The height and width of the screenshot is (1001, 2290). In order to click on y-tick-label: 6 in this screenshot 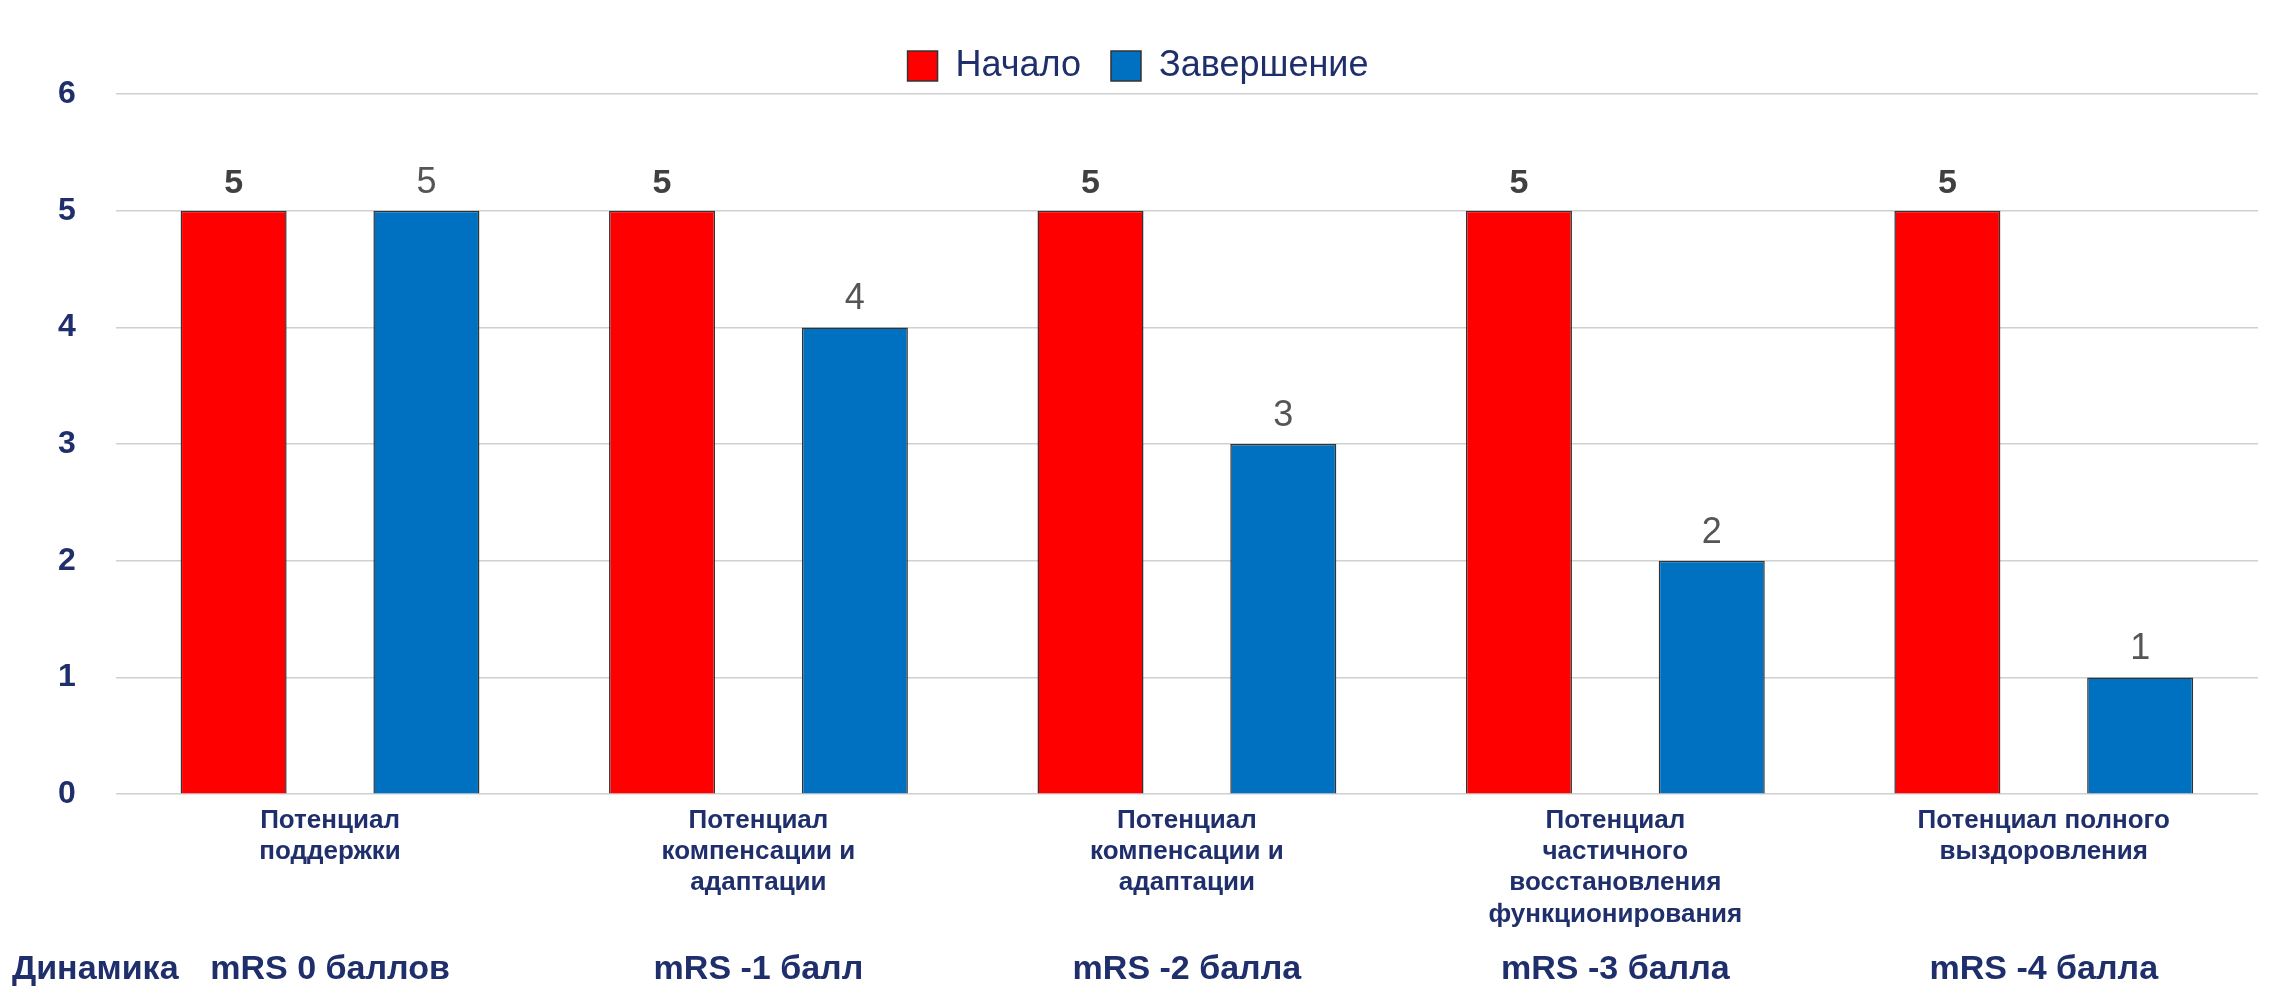, I will do `click(67, 91)`.